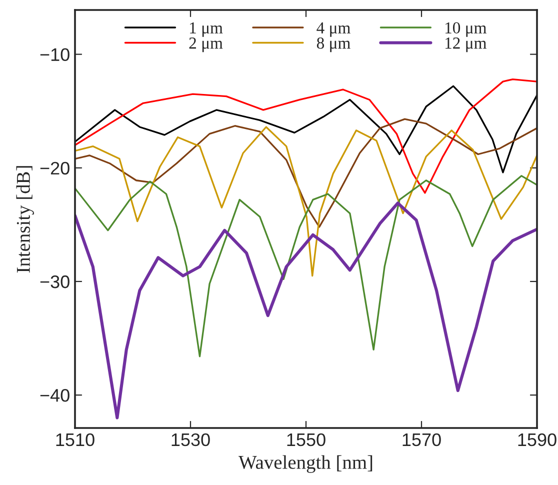 This screenshot has height=485, width=558. Describe the element at coordinates (306, 439) in the screenshot. I see `x-tick-label: 1550` at that location.